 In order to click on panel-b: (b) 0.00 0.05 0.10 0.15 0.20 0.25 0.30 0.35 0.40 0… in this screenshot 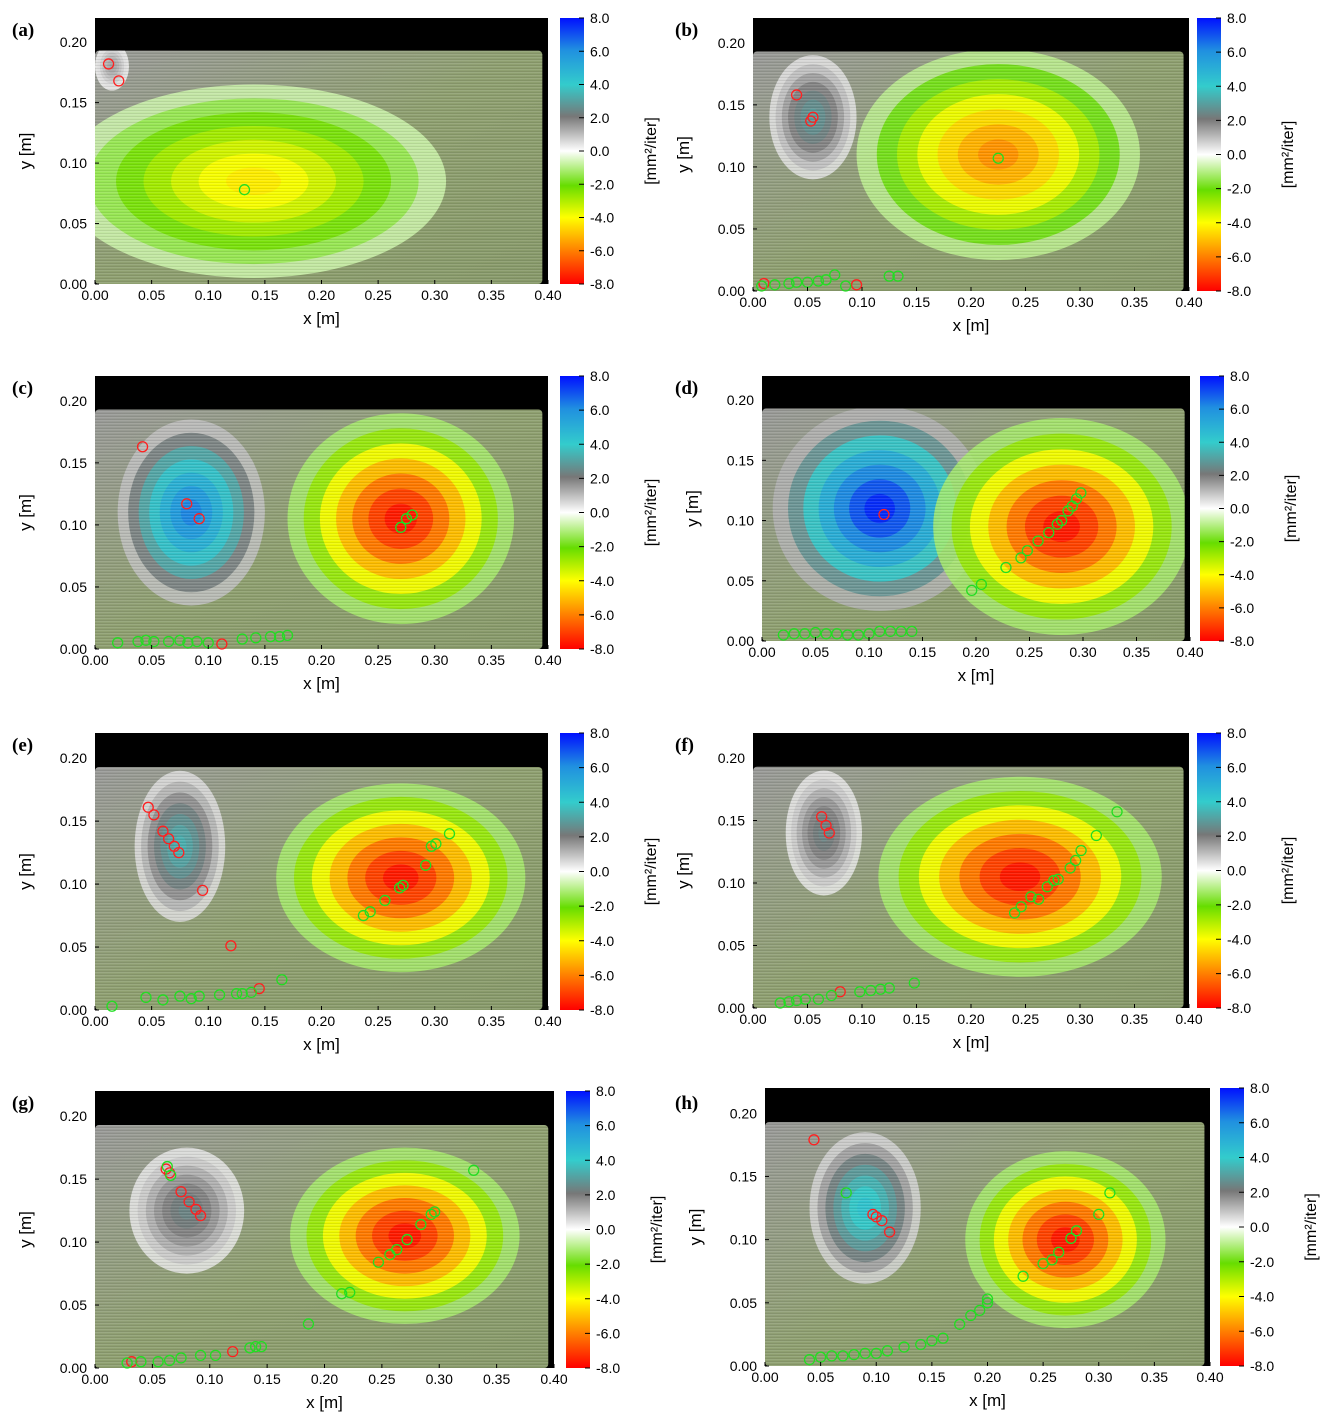, I will do `click(985, 172)`.